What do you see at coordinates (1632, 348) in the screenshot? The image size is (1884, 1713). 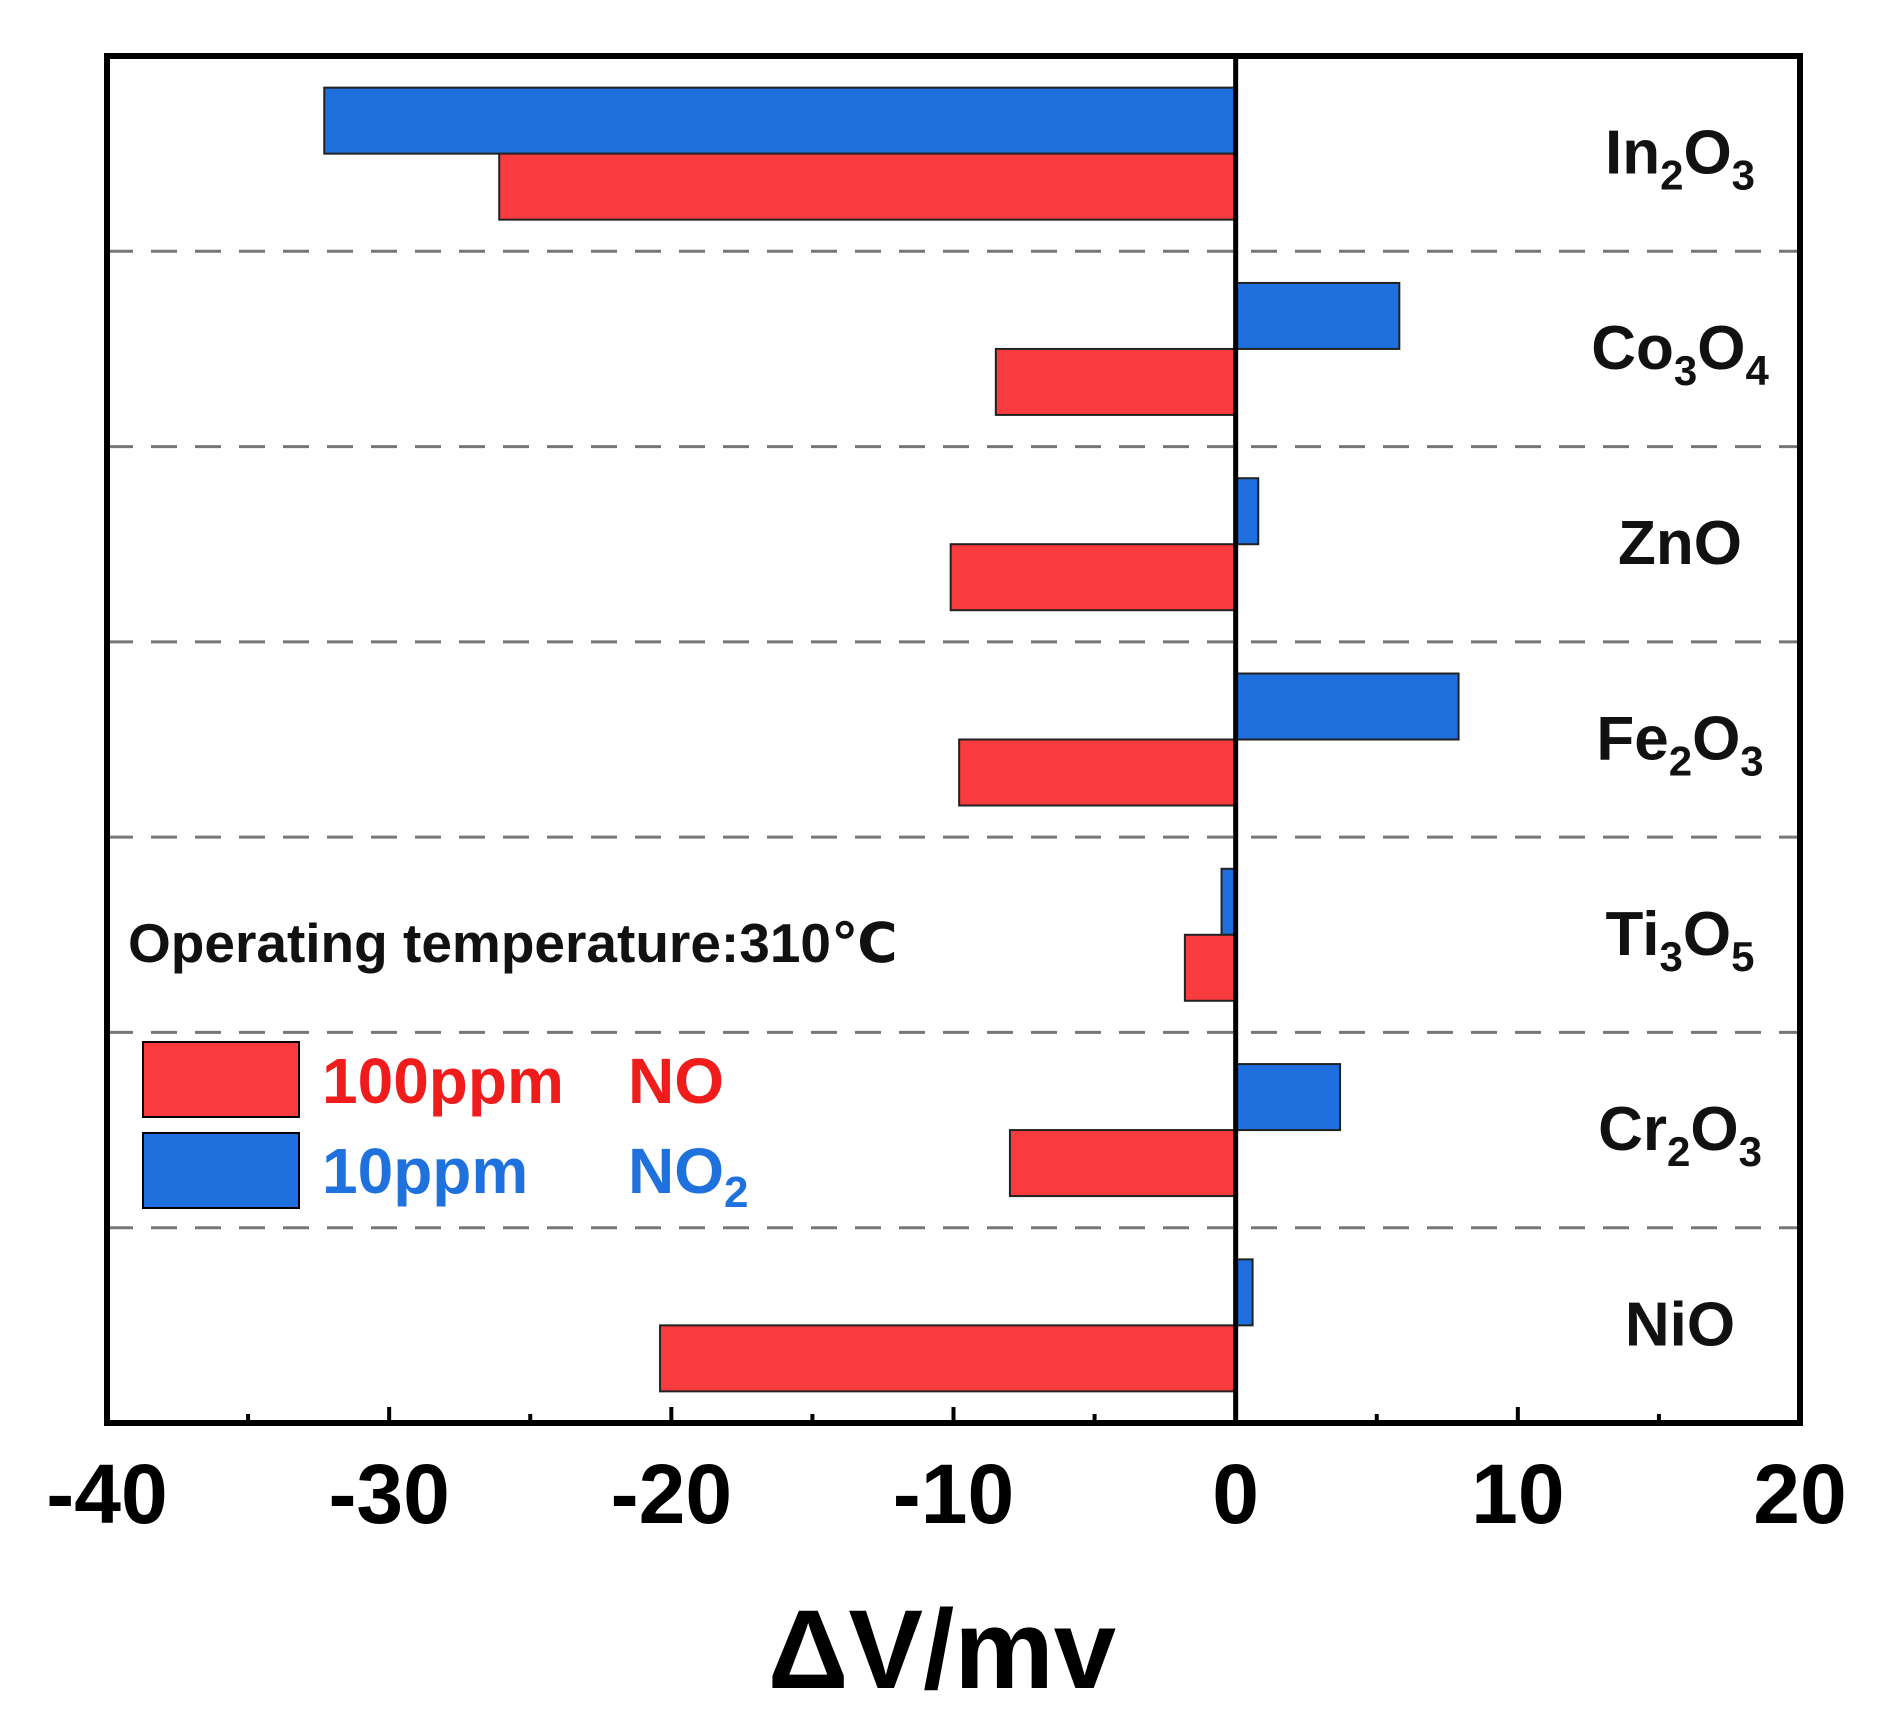 I see `formula-part: Co` at bounding box center [1632, 348].